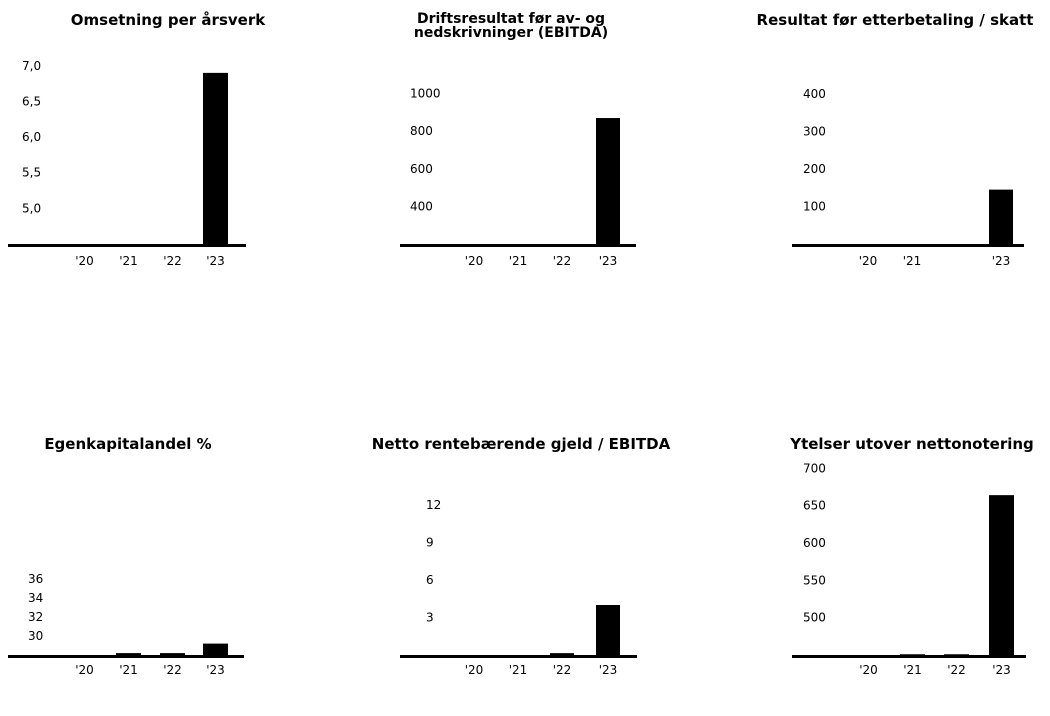  What do you see at coordinates (425, 94) in the screenshot?
I see `y-tick-label: 1000` at bounding box center [425, 94].